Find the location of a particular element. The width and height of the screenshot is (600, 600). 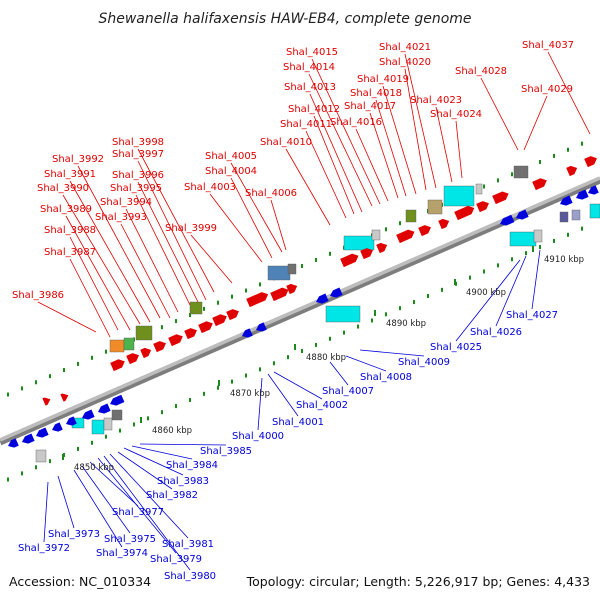

reverse-gene-label: Shal_4002 is located at coordinates (322, 405).